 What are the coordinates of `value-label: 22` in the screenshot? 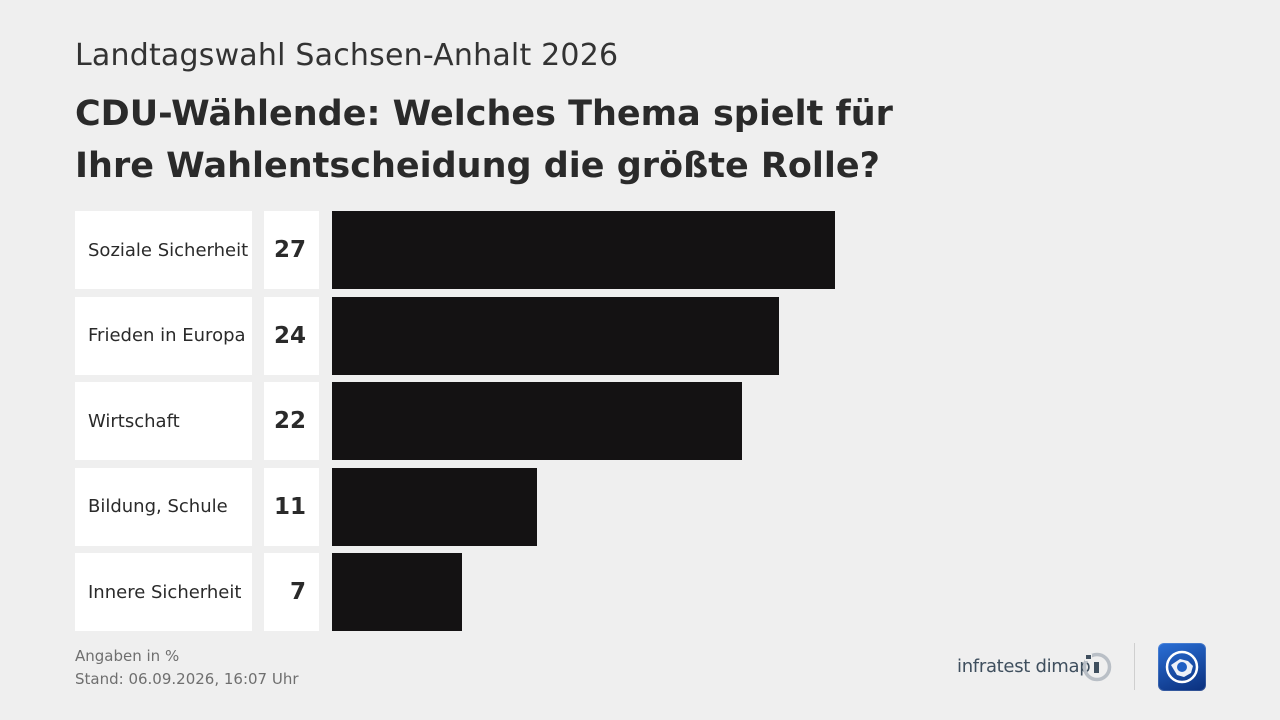 It's located at (291, 421).